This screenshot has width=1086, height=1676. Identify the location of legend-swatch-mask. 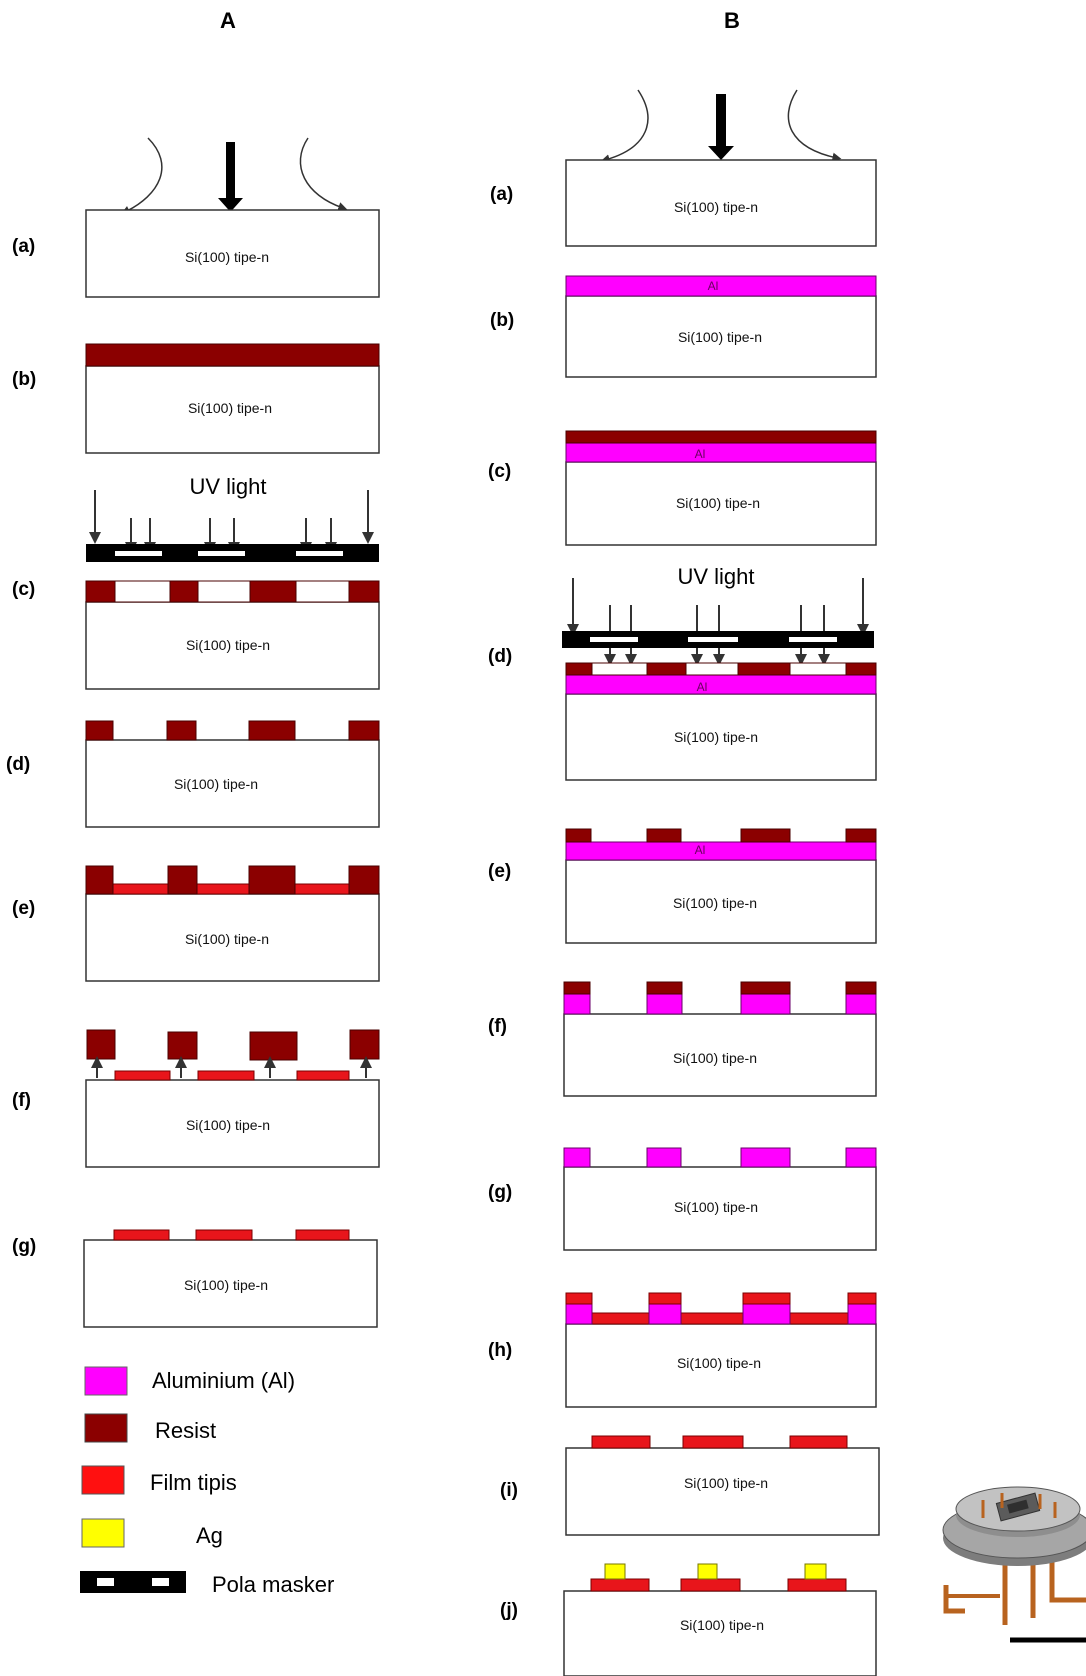
(133, 1582).